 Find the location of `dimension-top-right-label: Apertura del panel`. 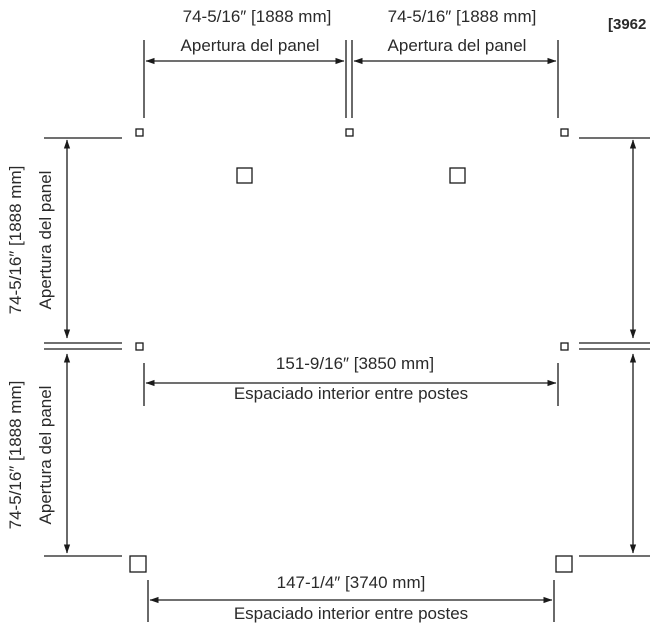

dimension-top-right-label: Apertura del panel is located at coordinates (457, 45).